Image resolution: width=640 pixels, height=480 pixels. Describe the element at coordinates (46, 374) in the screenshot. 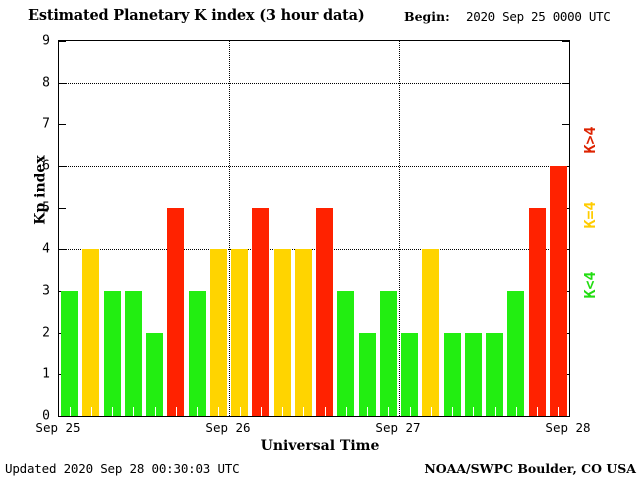

I see `y-tick-label-1: 1` at that location.